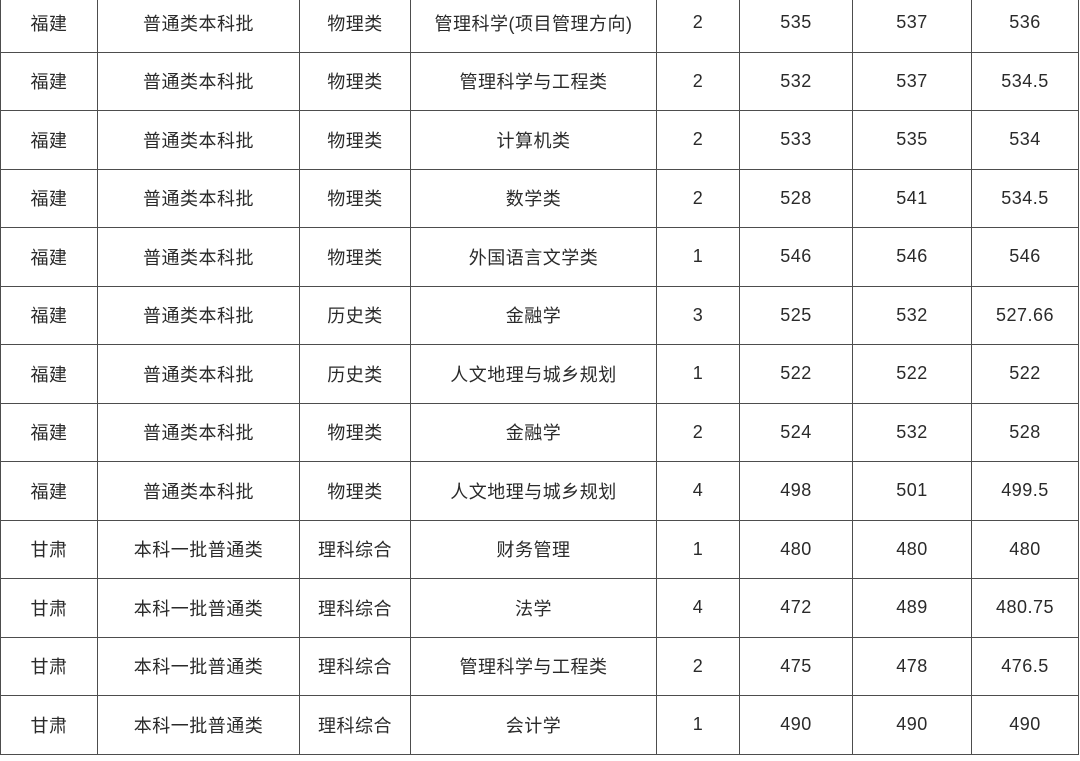 The width and height of the screenshot is (1080, 761). What do you see at coordinates (533, 140) in the screenshot?
I see `major-cell: 计算机类` at bounding box center [533, 140].